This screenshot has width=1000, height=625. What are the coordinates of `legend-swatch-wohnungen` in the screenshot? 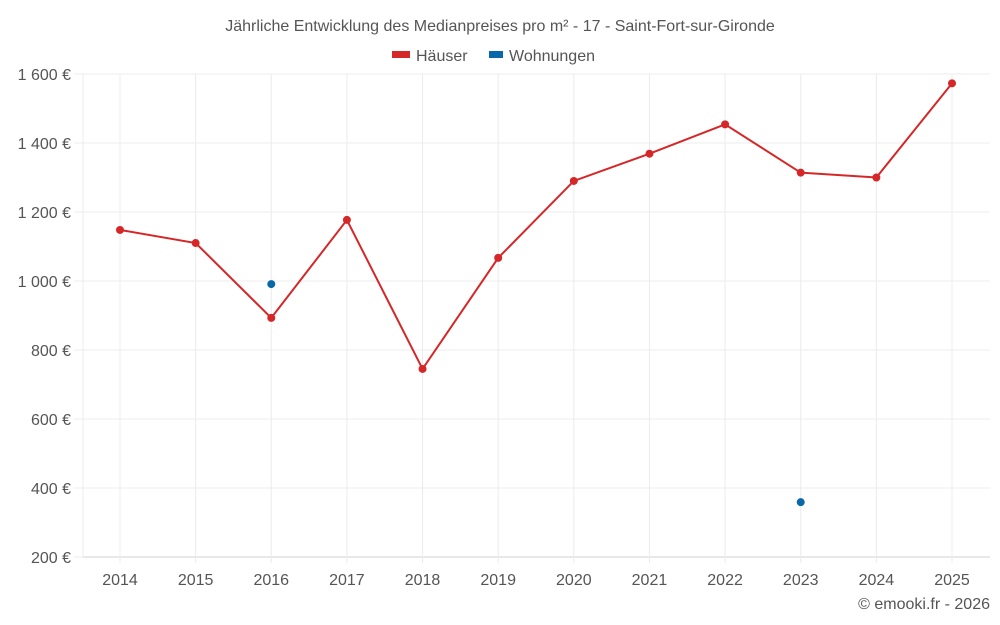 It's located at (496, 54).